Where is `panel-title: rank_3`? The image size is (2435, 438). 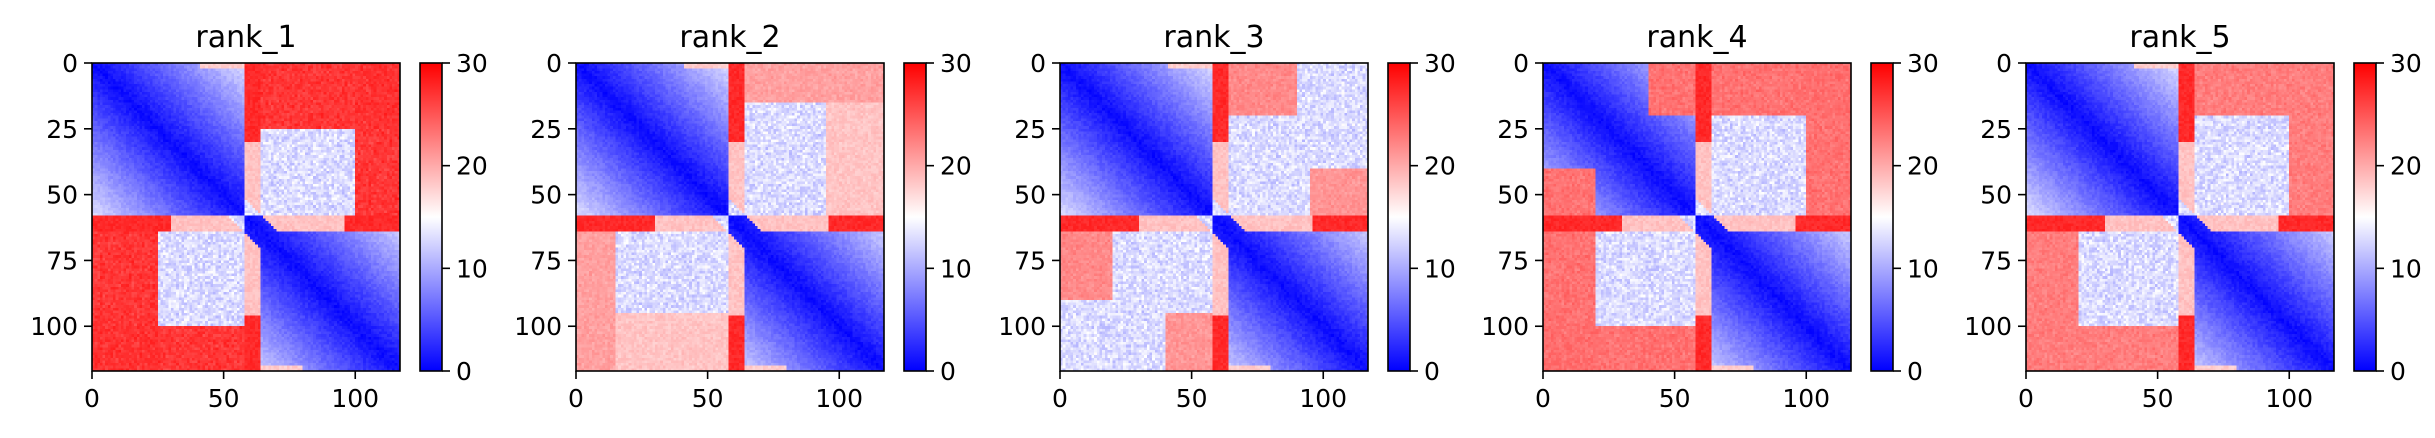
panel-title: rank_3 is located at coordinates (1213, 37).